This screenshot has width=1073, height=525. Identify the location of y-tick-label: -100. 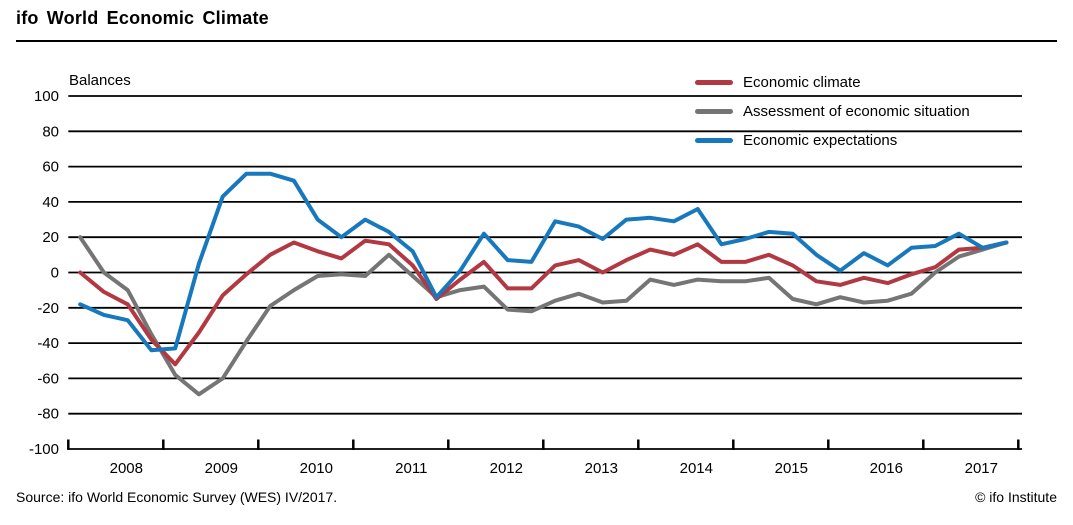
(44, 449).